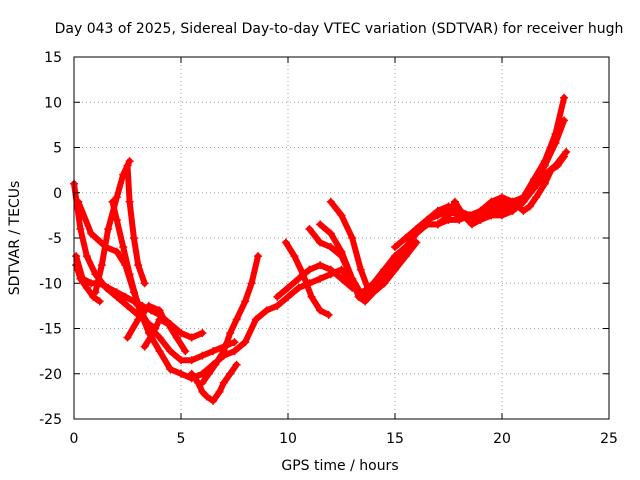 The image size is (640, 480). Describe the element at coordinates (53, 58) in the screenshot. I see `y-tick-label: 15` at that location.